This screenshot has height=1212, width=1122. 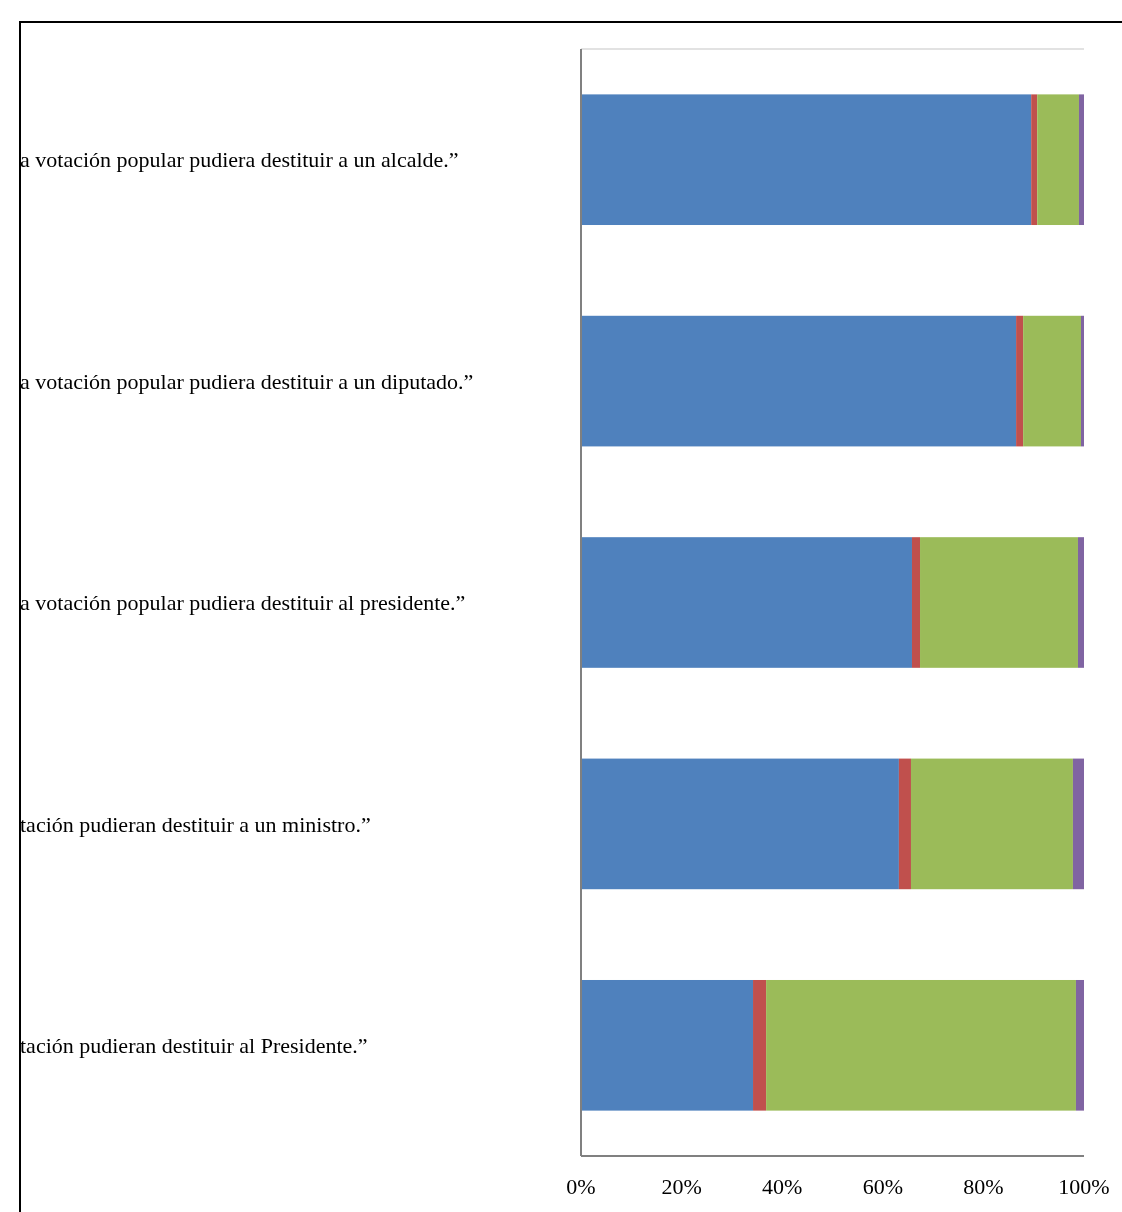 What do you see at coordinates (1084, 1186) in the screenshot?
I see `x-tick-label: 100%` at bounding box center [1084, 1186].